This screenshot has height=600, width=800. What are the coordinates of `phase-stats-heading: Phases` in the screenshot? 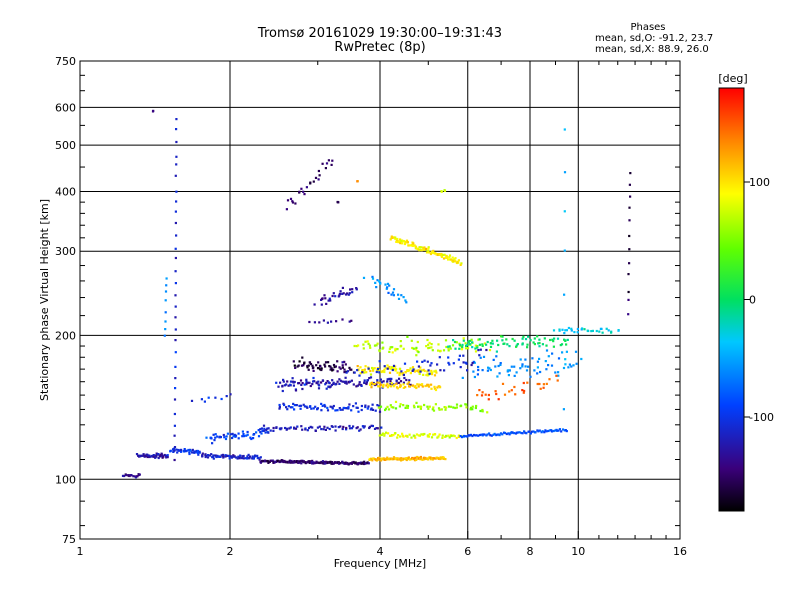 It's located at (648, 27).